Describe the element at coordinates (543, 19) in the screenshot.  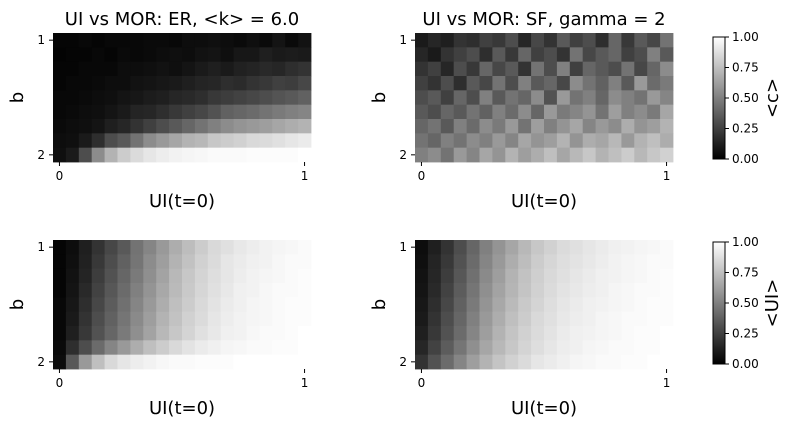
I see `panel-title: UI vs MOR: SF, gamma = 2` at that location.